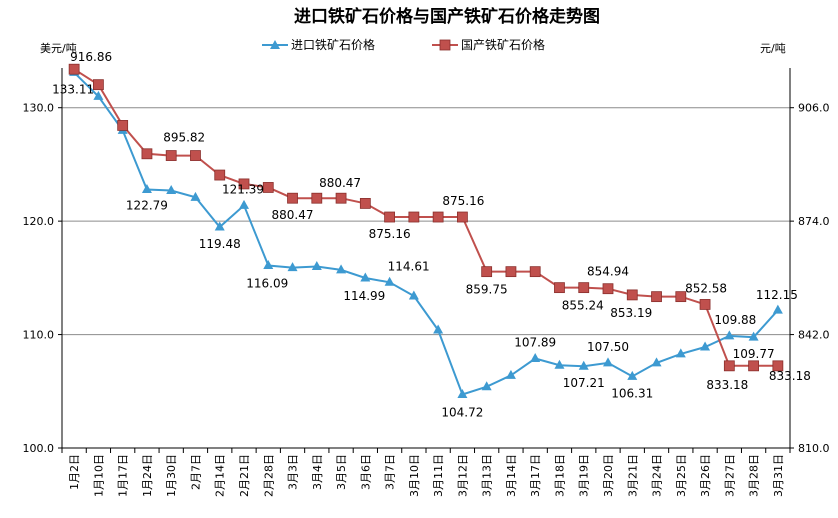 Image resolution: width=838 pixels, height=518 pixels. I want to click on x-tick-label: 3月26日, so click(705, 475).